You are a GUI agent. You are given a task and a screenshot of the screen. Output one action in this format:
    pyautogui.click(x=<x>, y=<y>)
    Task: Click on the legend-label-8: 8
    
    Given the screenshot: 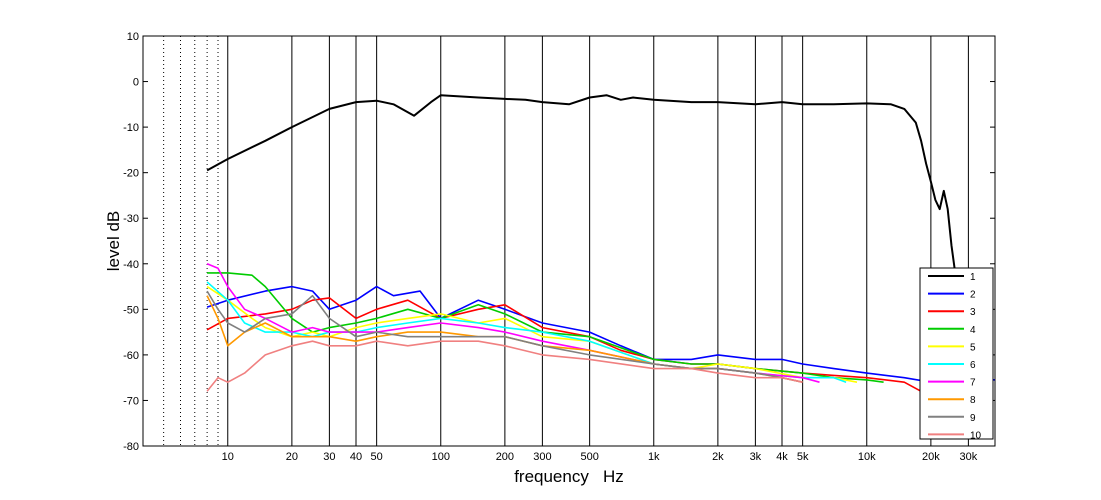 What is the action you would take?
    pyautogui.click(x=973, y=400)
    